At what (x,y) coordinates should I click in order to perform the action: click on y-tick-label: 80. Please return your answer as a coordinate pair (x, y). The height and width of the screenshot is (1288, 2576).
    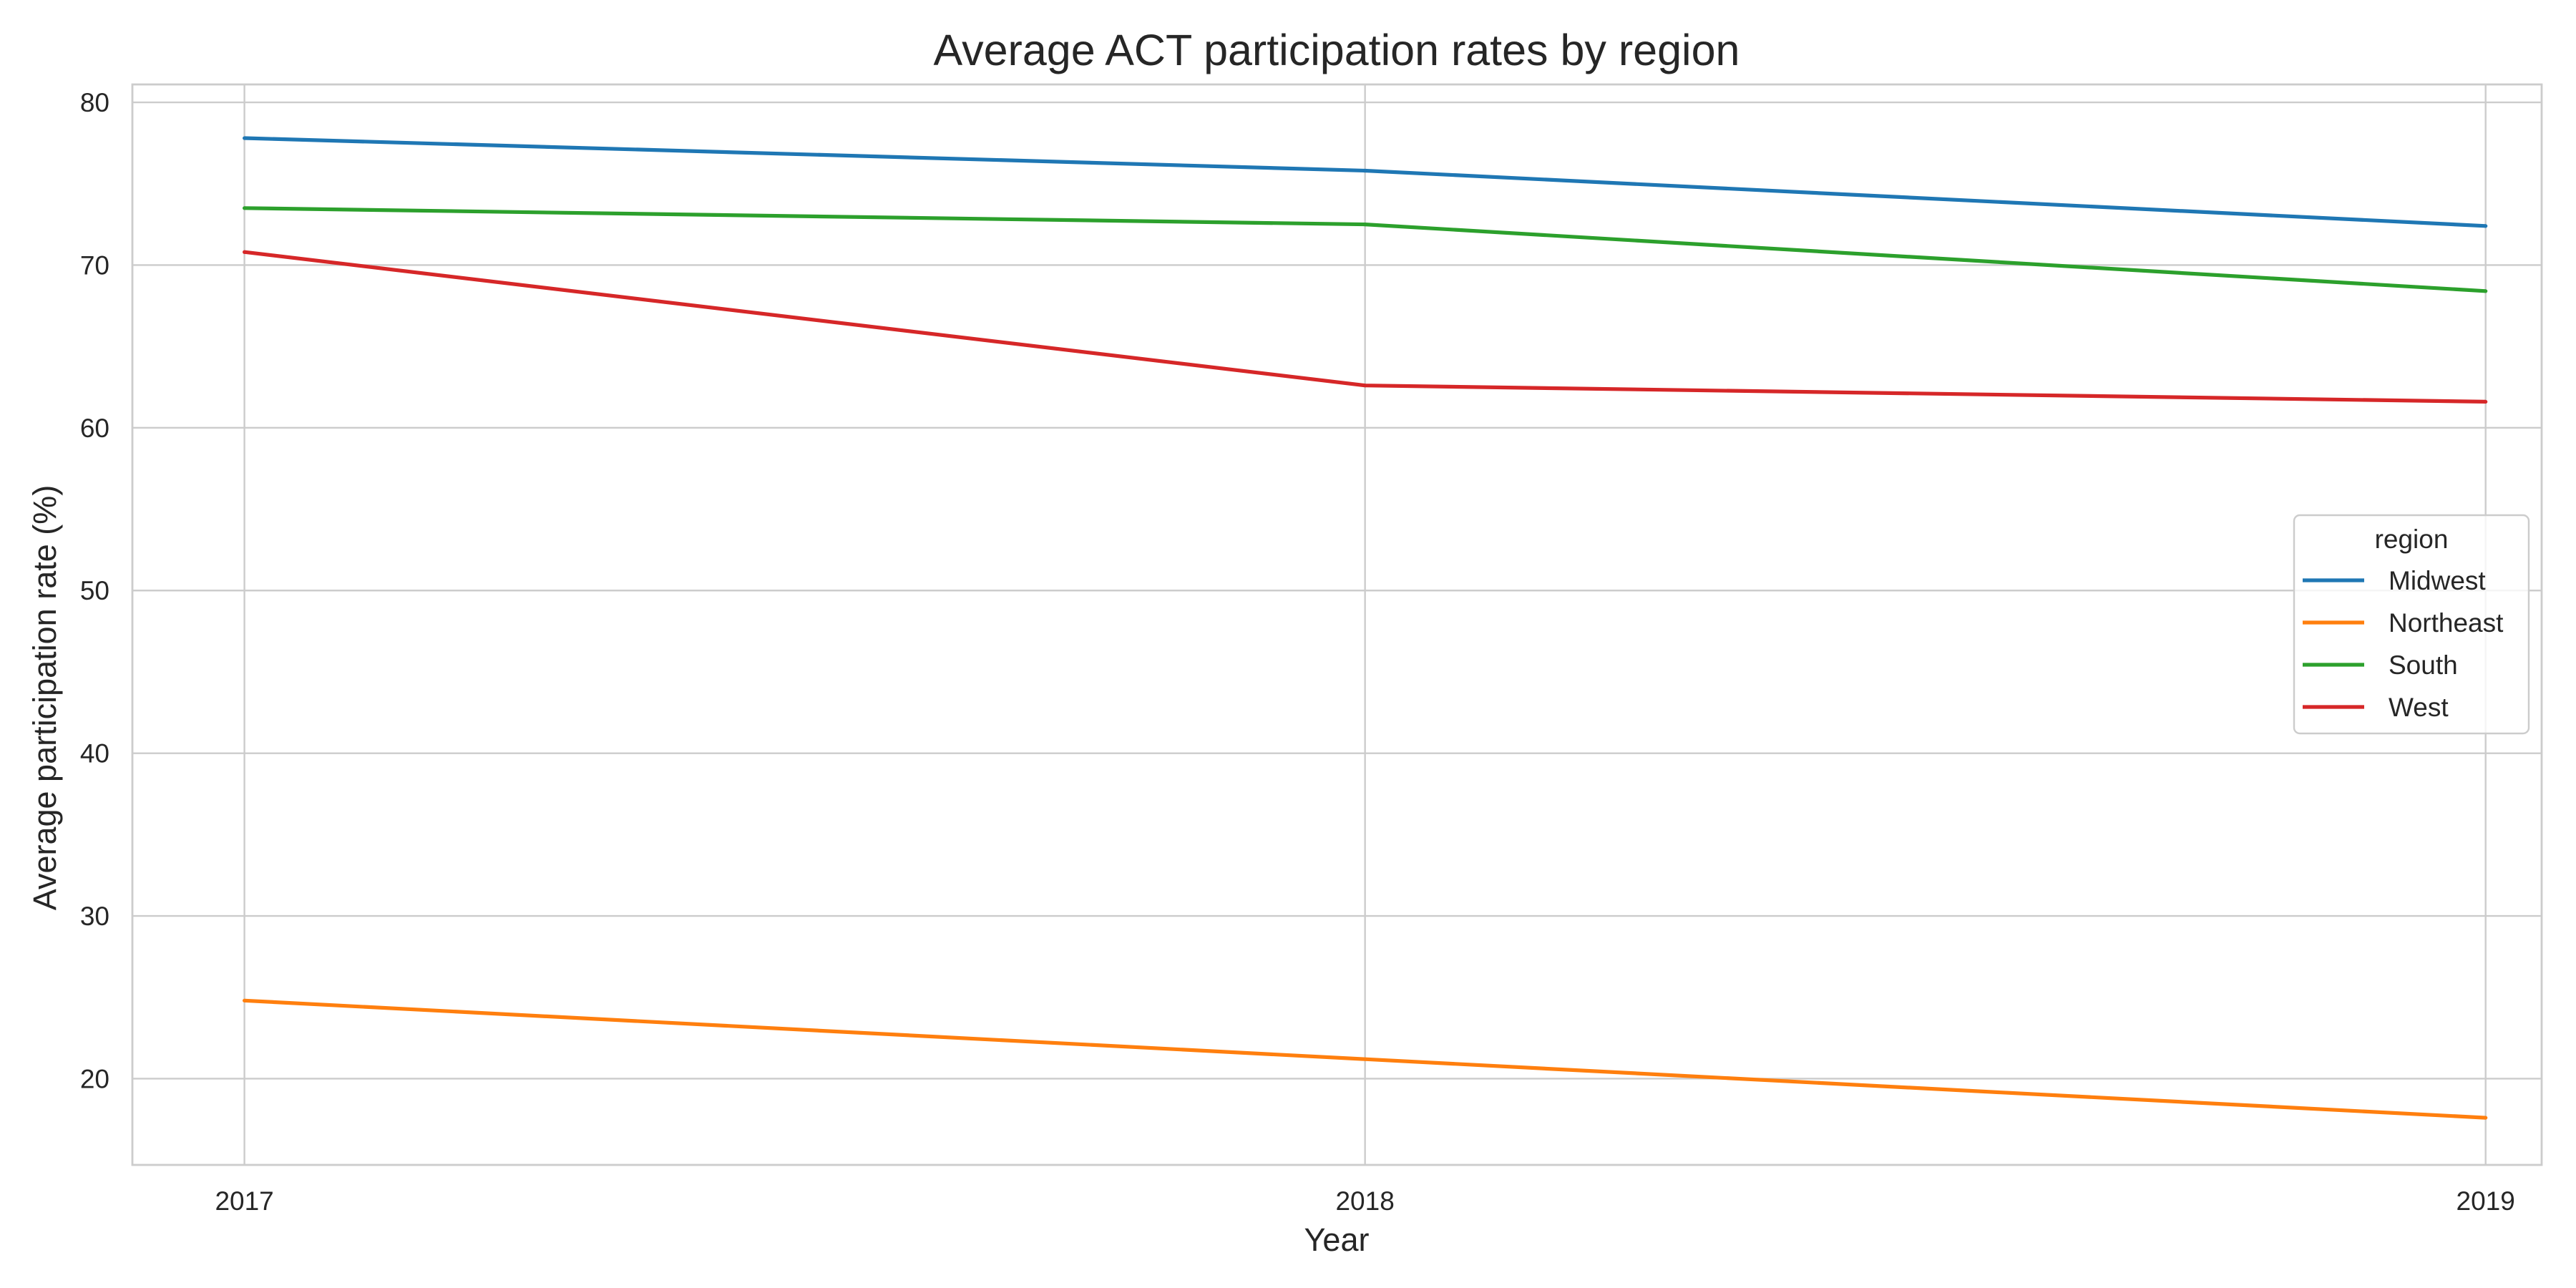
    Looking at the image, I should click on (94, 102).